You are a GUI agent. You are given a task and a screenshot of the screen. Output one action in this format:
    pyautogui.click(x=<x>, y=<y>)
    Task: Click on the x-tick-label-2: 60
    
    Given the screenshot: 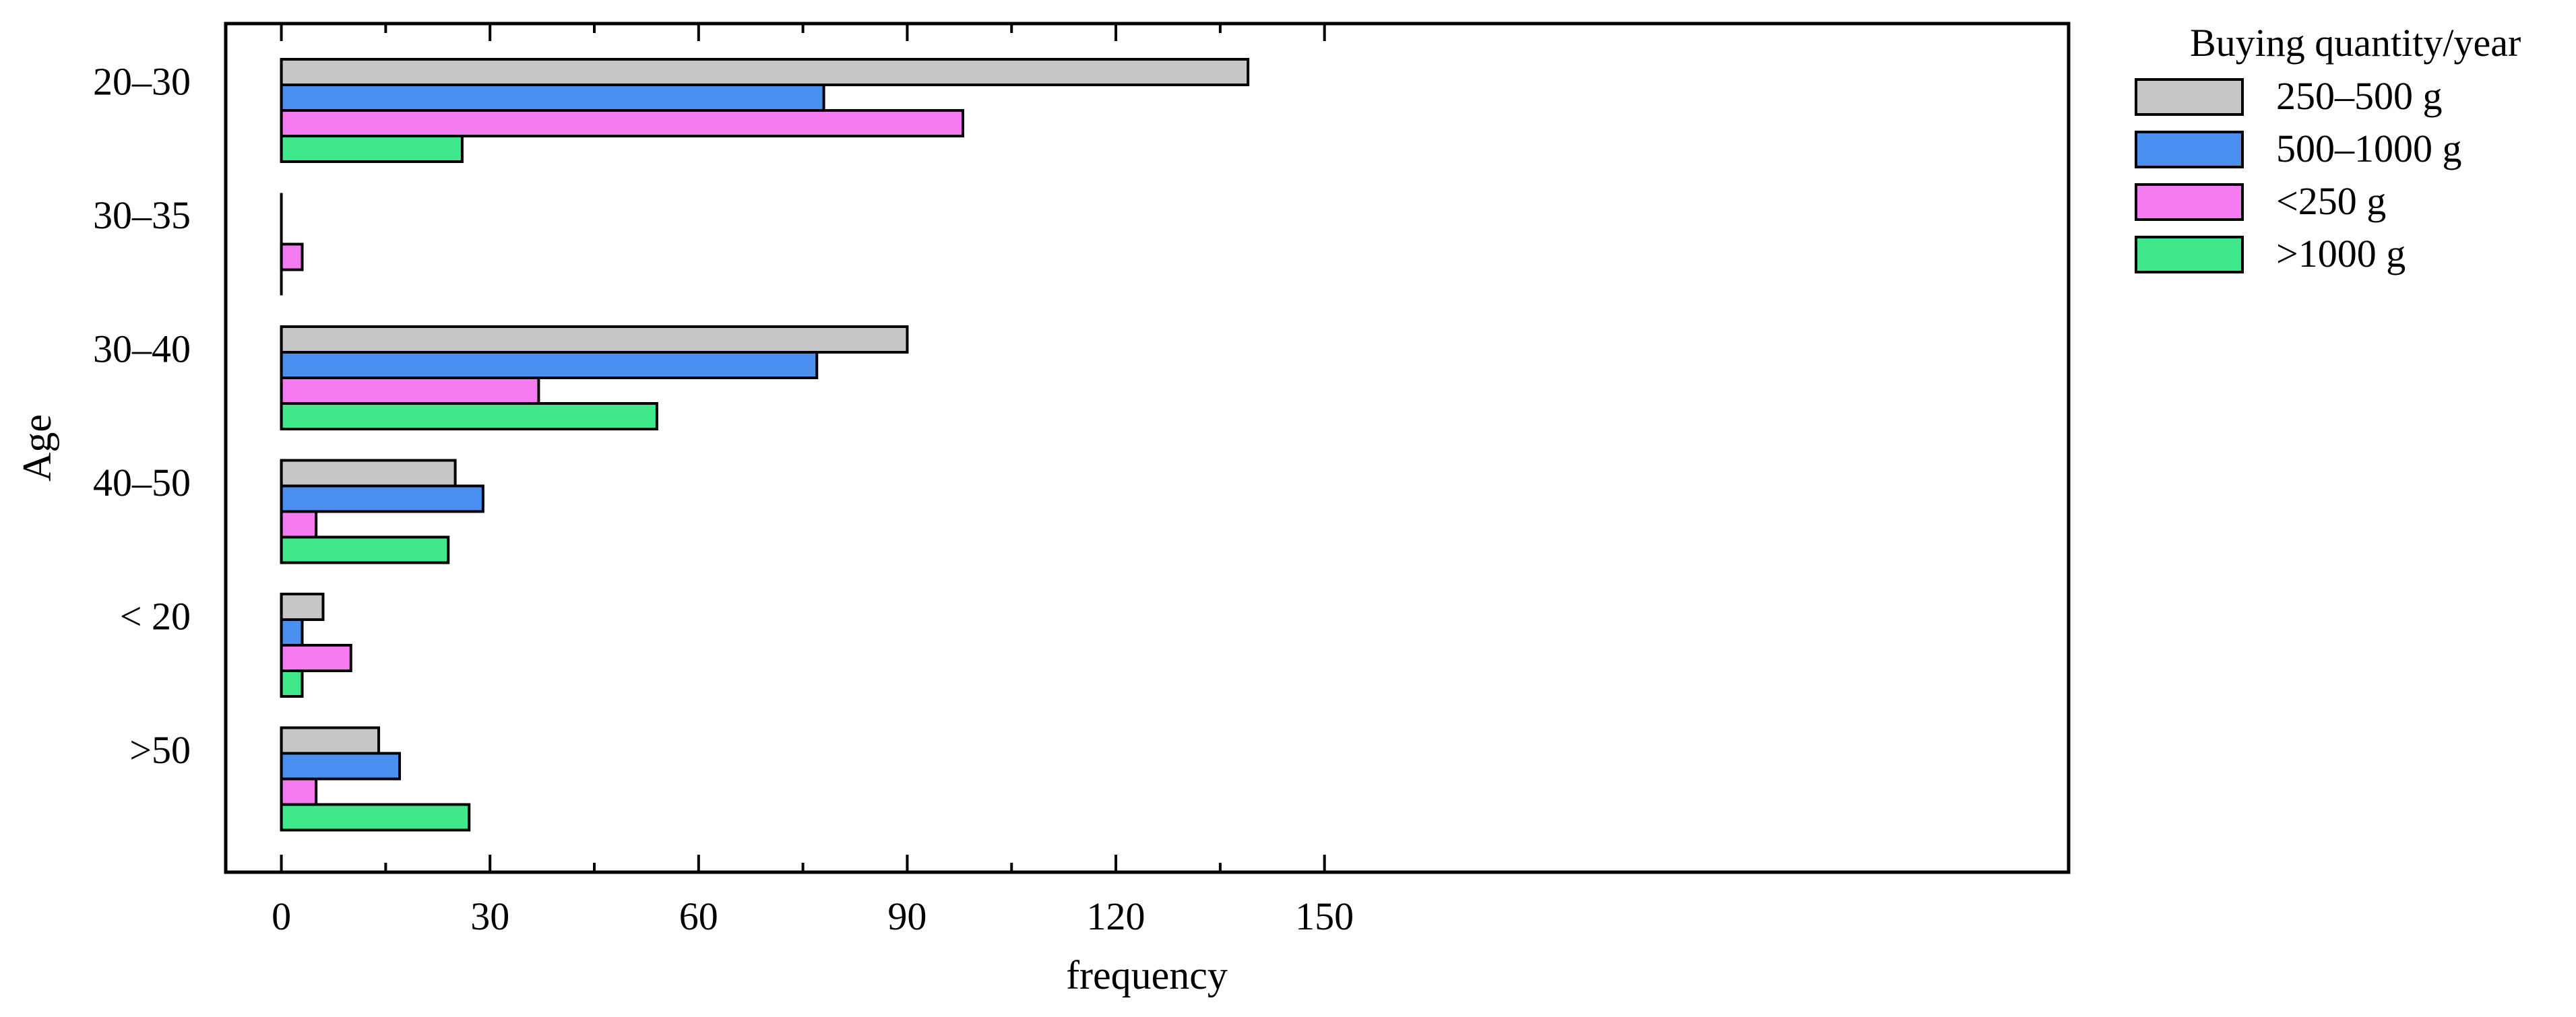 What is the action you would take?
    pyautogui.click(x=698, y=916)
    